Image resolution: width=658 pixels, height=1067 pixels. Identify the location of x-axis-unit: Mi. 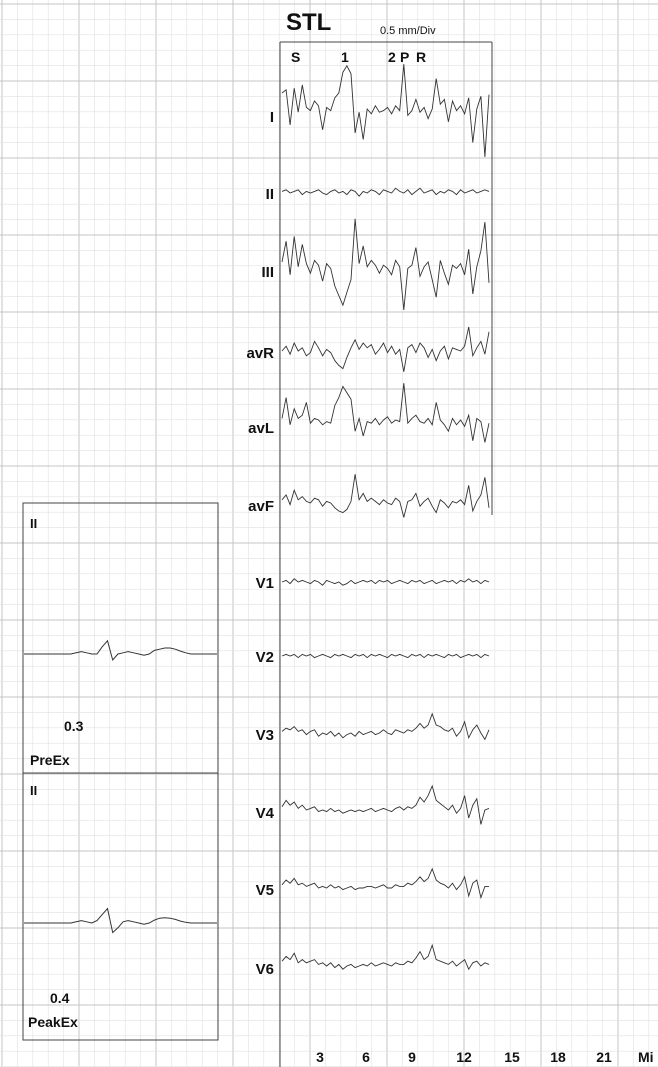
(646, 1057).